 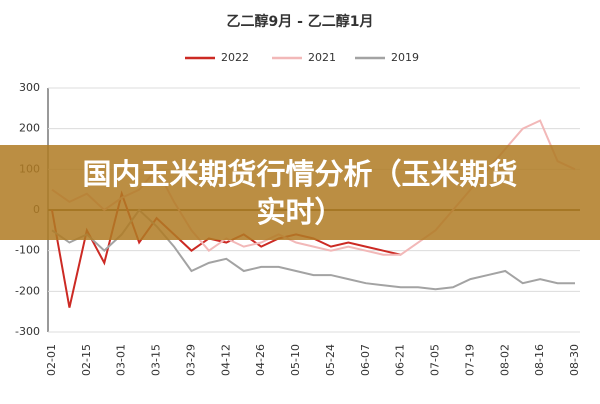 I want to click on x-tick-label: 02-15, so click(x=86, y=360).